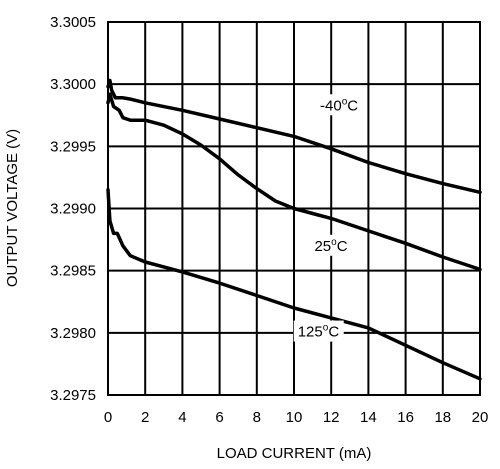 The width and height of the screenshot is (500, 469). What do you see at coordinates (73, 84) in the screenshot?
I see `y-tick-label: 3.3000` at bounding box center [73, 84].